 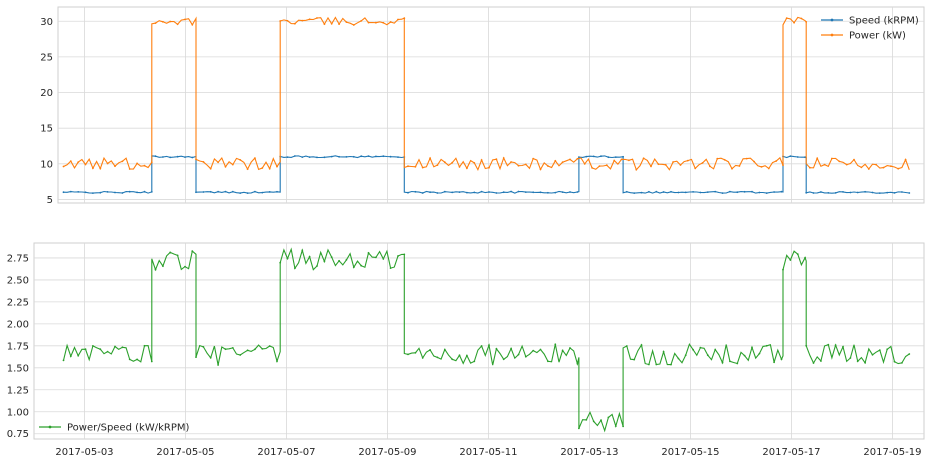 I want to click on top-legend-label: Speed (kRPM), so click(x=884, y=21).